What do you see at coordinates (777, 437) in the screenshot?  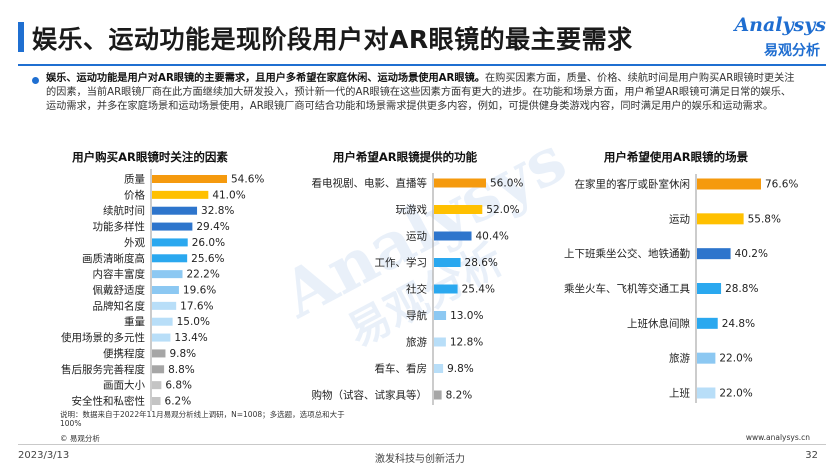 I see `website-link: www.analysys.cn` at bounding box center [777, 437].